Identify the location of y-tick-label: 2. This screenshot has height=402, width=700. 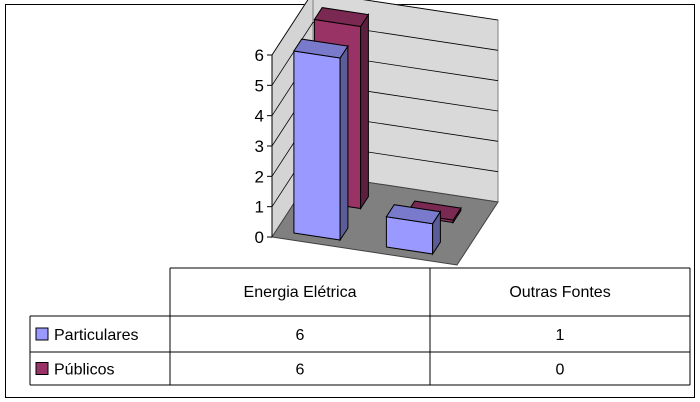
(259, 176).